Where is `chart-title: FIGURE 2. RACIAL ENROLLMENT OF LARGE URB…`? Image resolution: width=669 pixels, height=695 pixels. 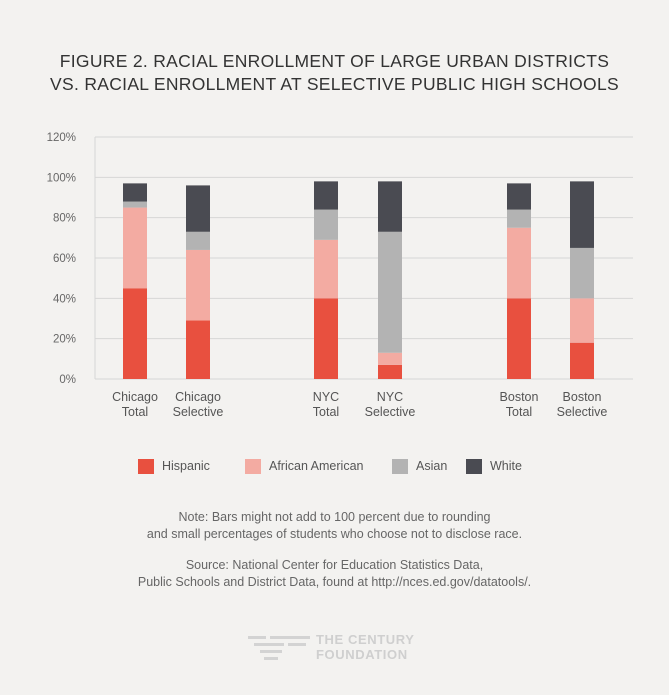
chart-title: FIGURE 2. RACIAL ENROLLMENT OF LARGE URB… is located at coordinates (334, 73).